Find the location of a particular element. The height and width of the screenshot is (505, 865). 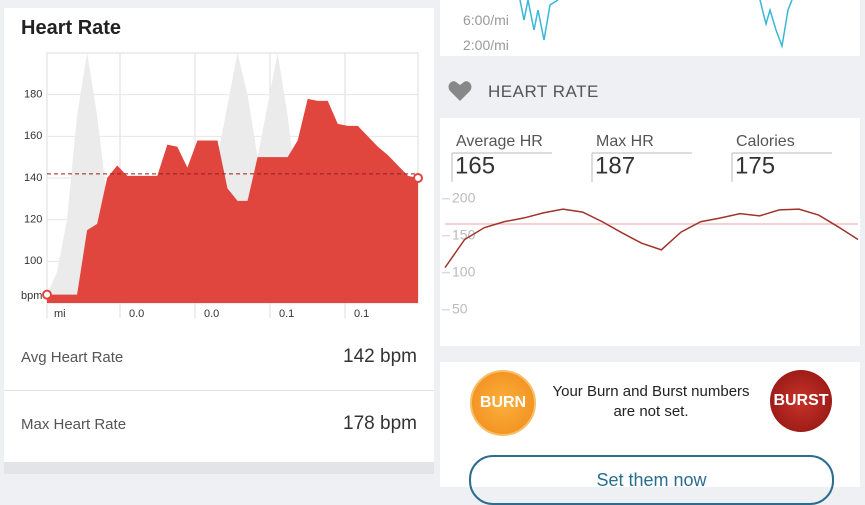

set-button: Set them now is located at coordinates (651, 480).